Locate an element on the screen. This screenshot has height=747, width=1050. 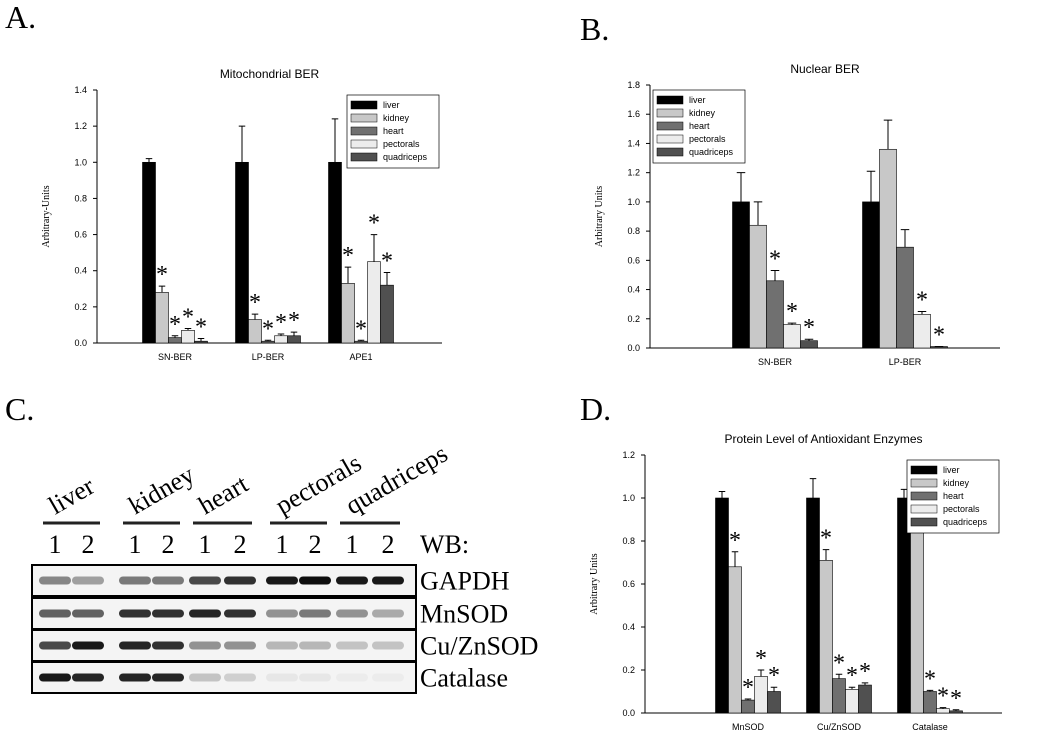
panel-label: A. is located at coordinates (20, 17).